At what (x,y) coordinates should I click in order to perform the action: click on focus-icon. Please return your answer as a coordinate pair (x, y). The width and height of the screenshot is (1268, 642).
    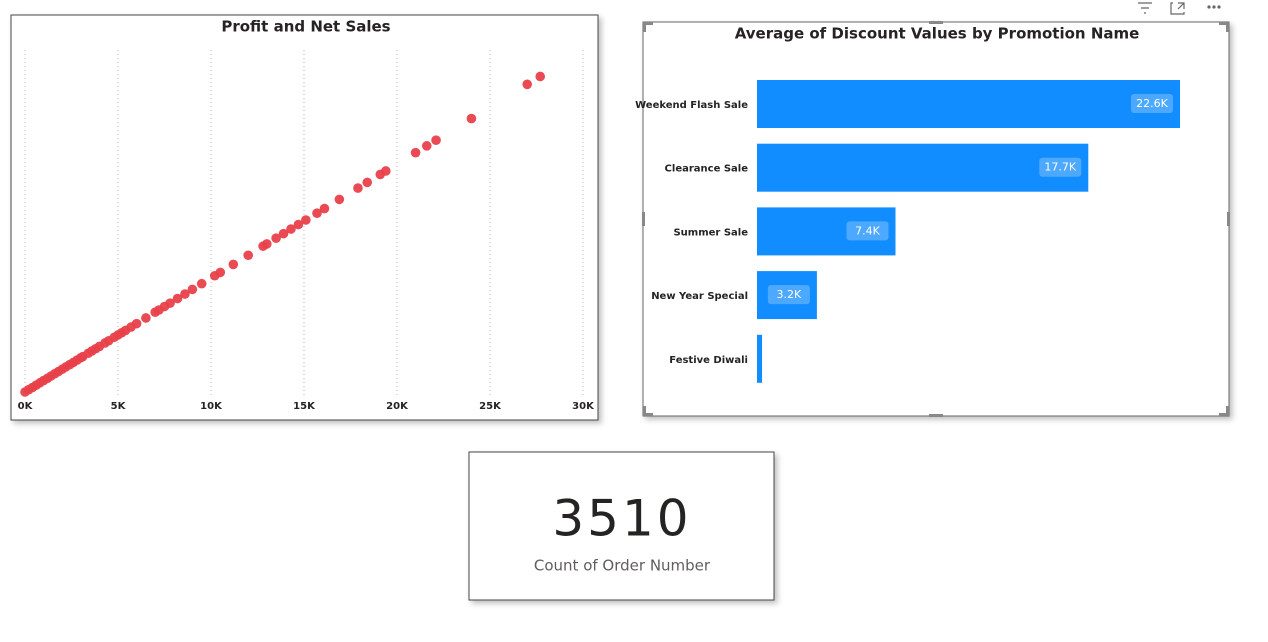
    Looking at the image, I should click on (1177, 8).